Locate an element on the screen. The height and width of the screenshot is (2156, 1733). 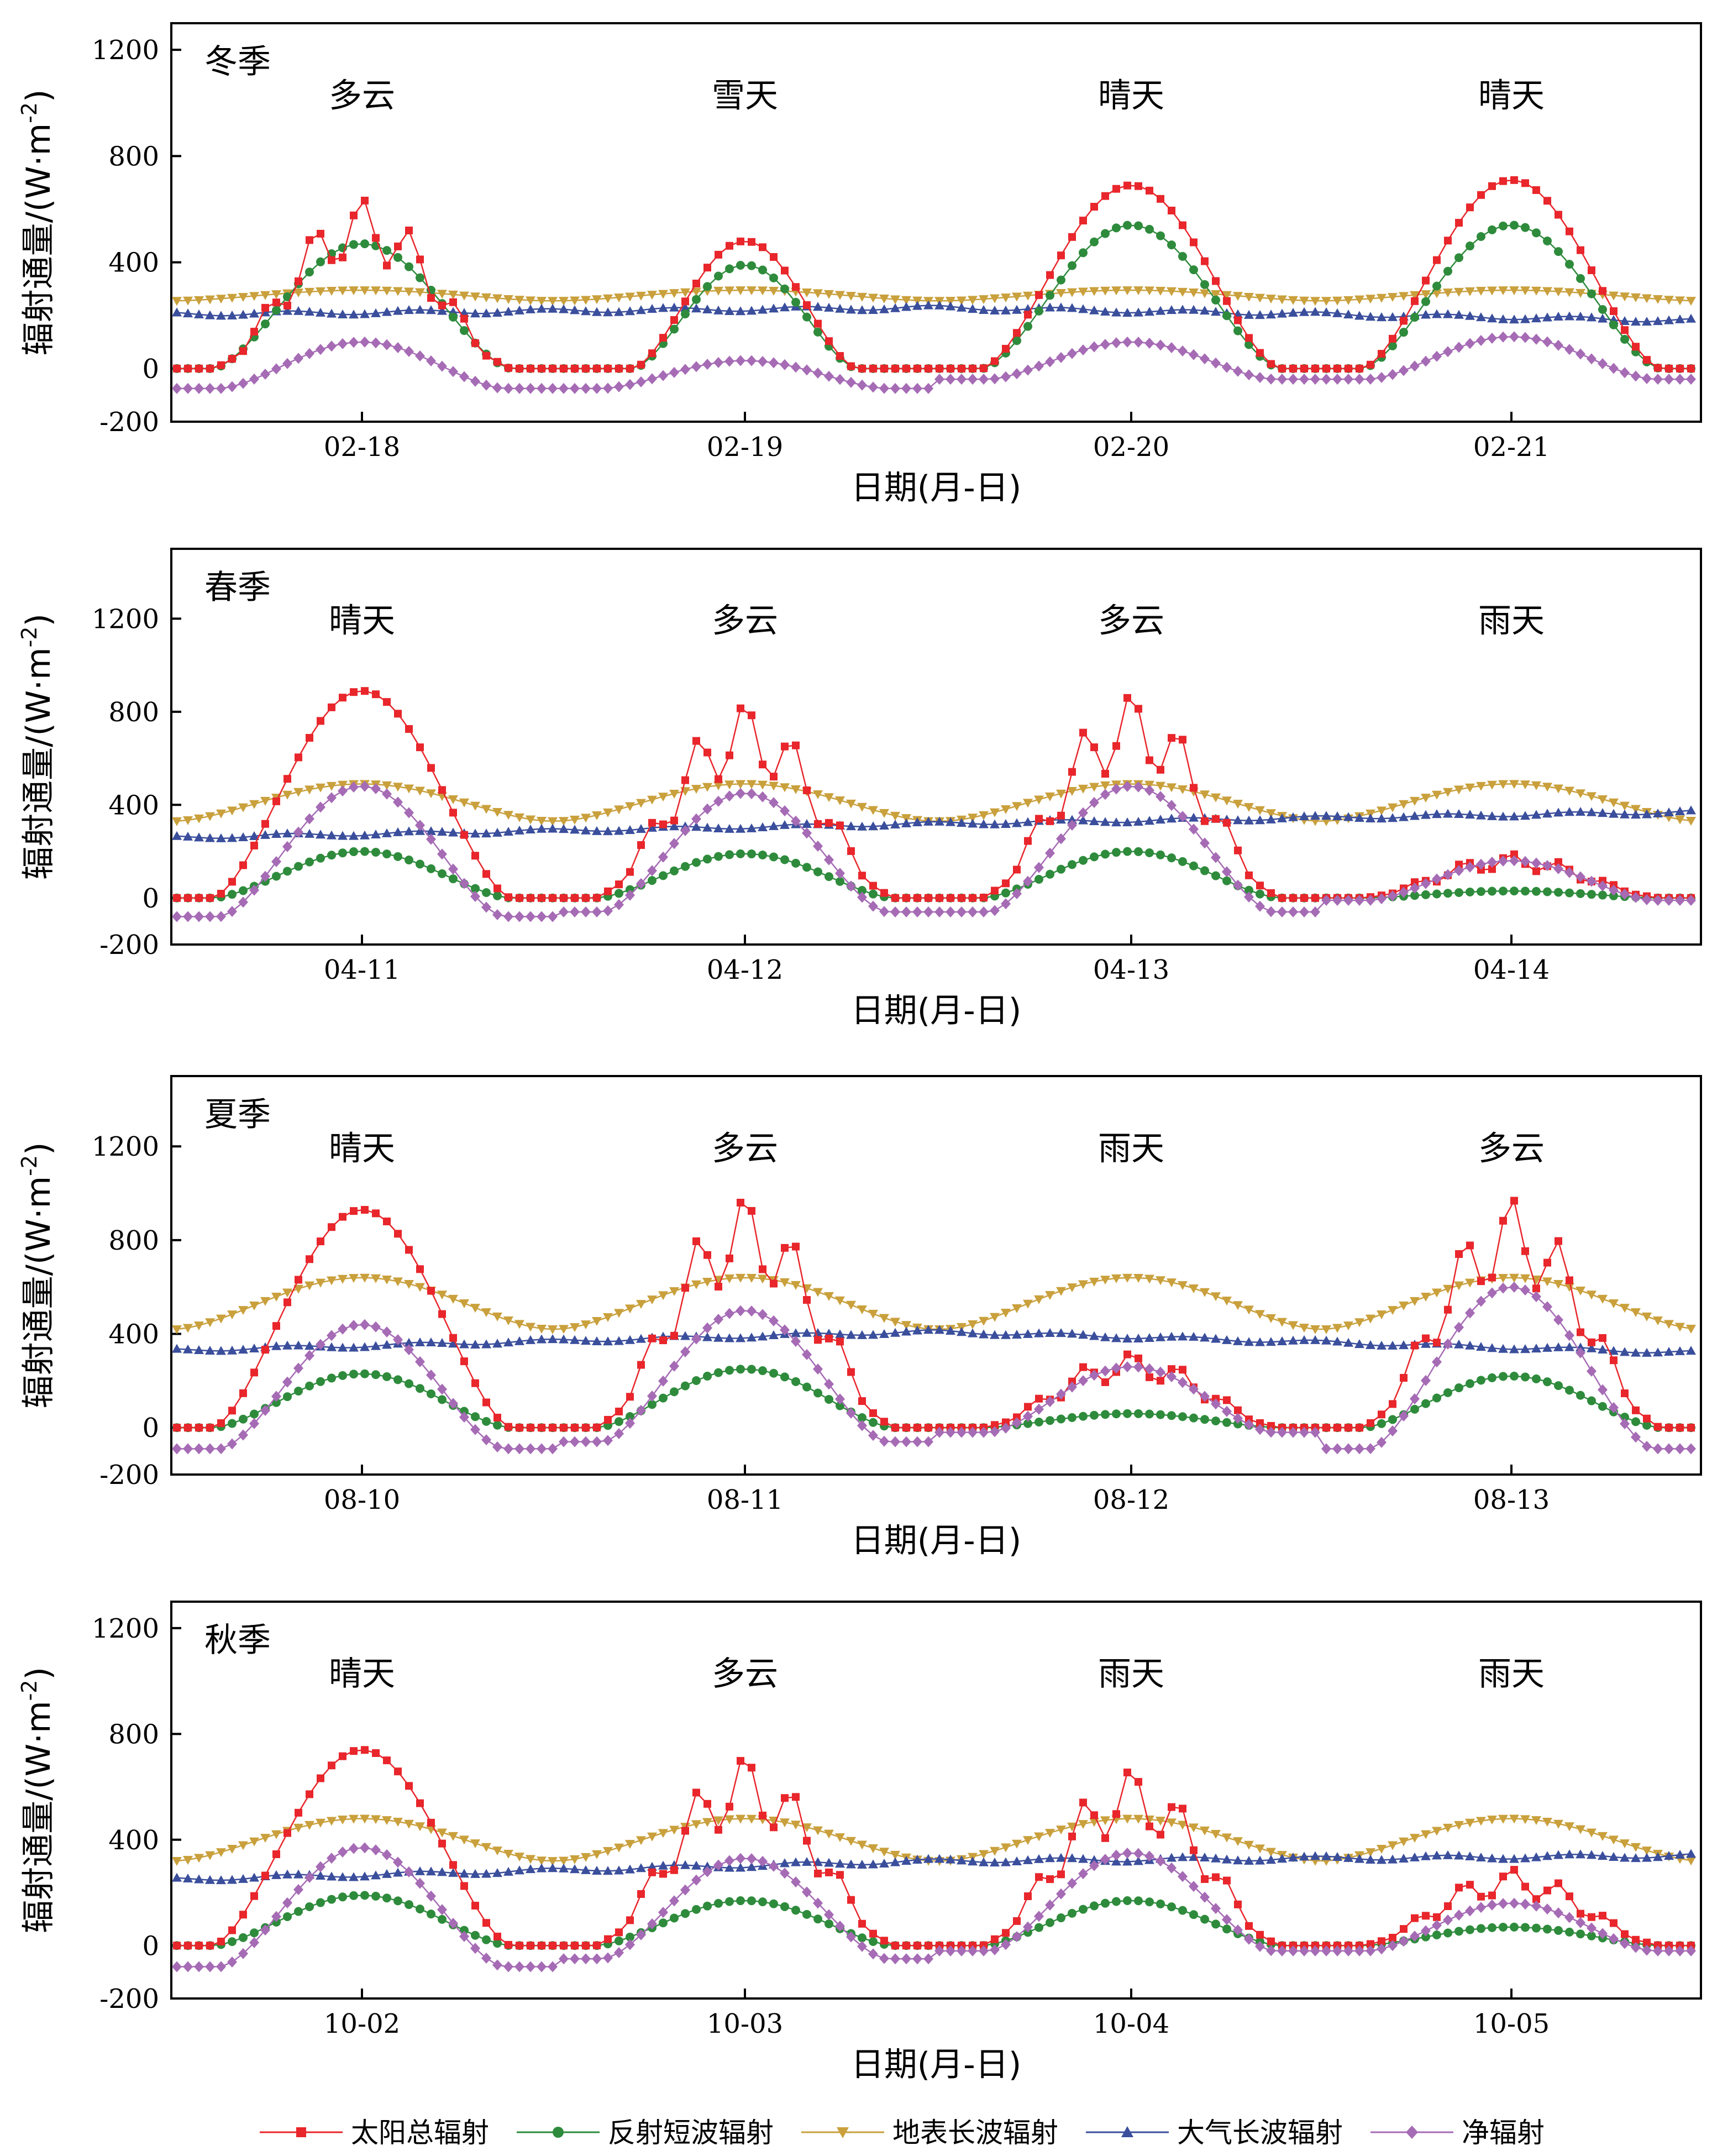
y-tick-label: 1200 is located at coordinates (125, 50).